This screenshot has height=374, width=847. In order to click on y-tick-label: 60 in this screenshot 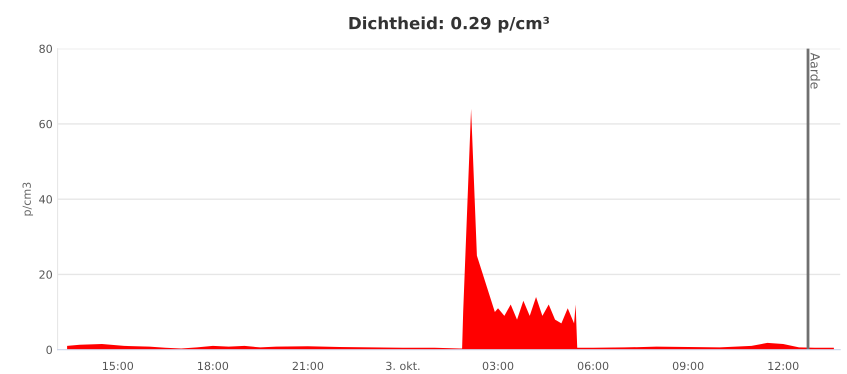, I will do `click(45, 124)`.